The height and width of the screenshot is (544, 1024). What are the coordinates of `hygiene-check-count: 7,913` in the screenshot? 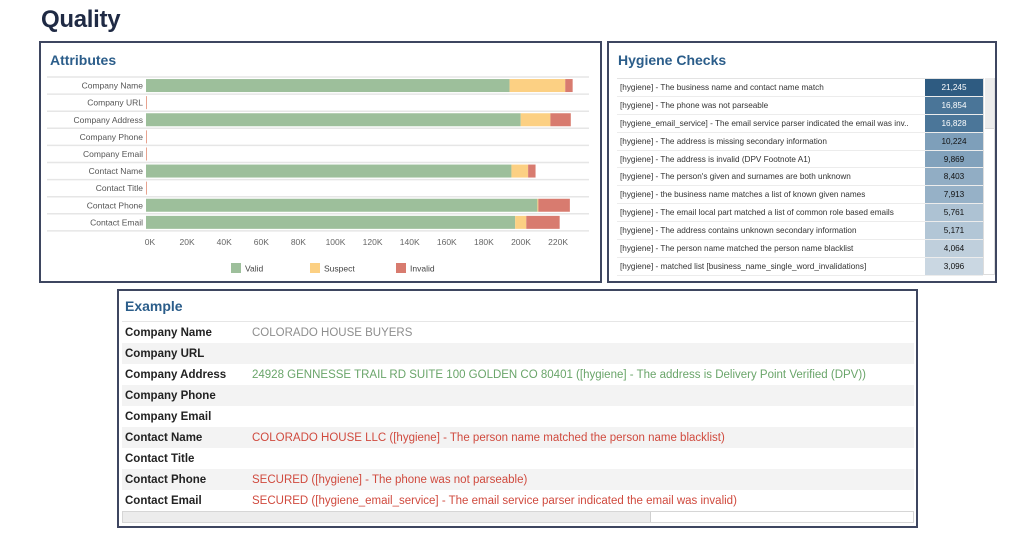 It's located at (954, 195).